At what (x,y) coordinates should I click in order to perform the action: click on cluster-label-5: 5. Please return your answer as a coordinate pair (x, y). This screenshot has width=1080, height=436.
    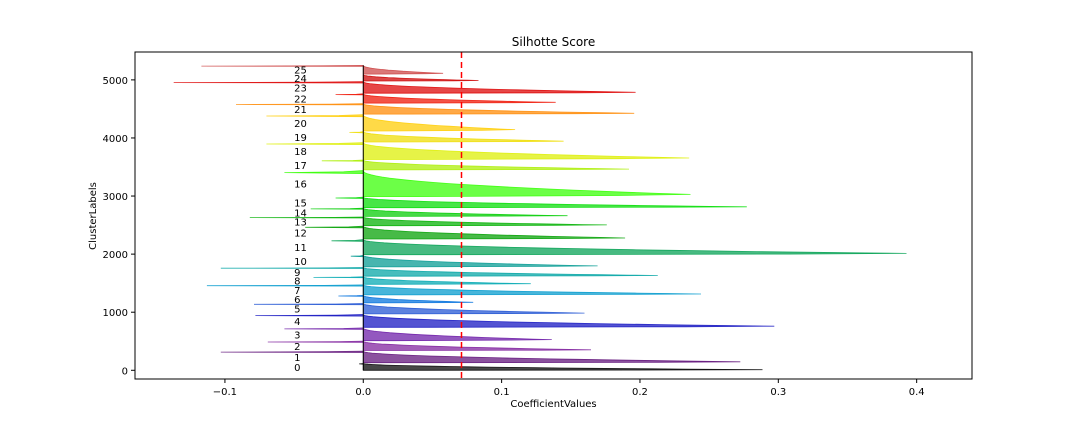
    Looking at the image, I should click on (297, 310).